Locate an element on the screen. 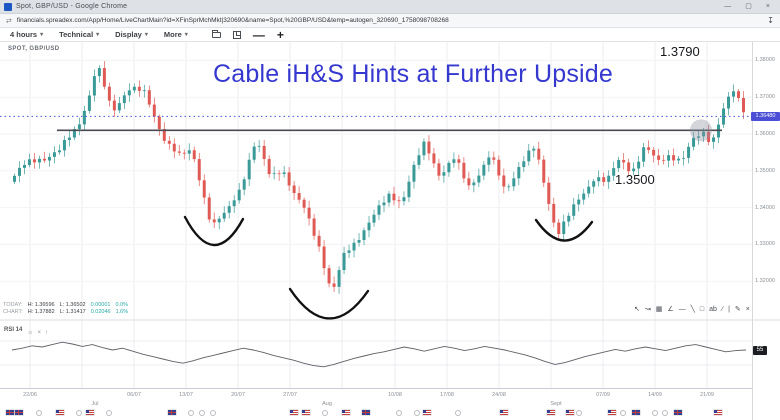  display-dropdown: Display ▾ is located at coordinates (131, 34).